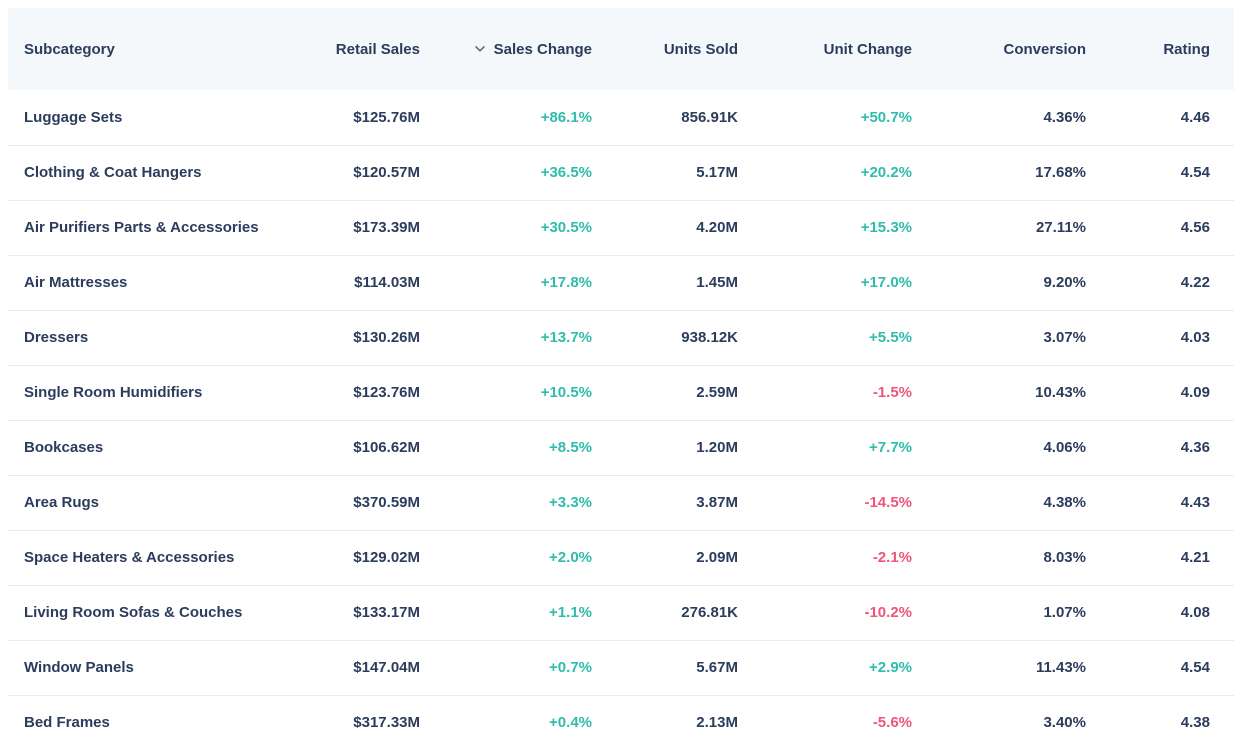 This screenshot has height=748, width=1242. I want to click on cell-rating: 4.22, so click(1160, 282).